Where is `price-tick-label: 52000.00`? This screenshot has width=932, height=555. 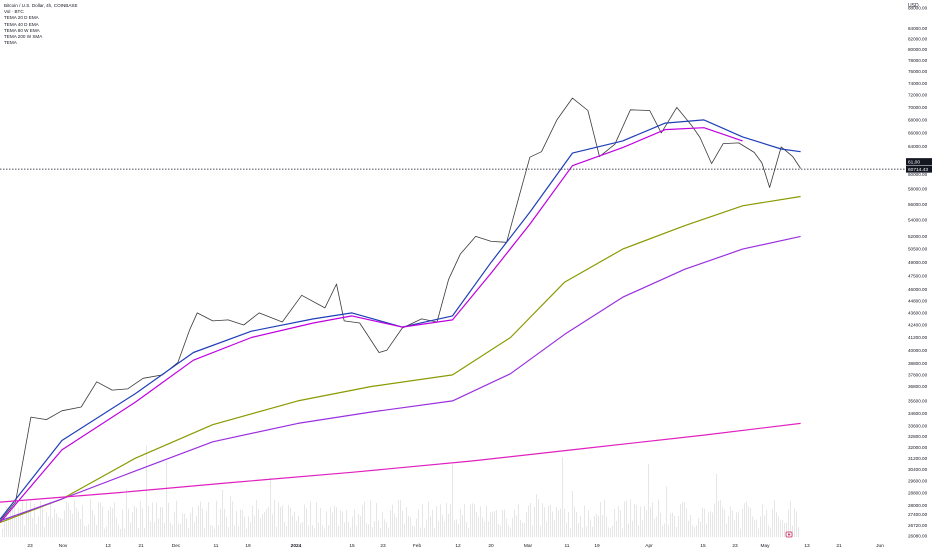 price-tick-label: 52000.00 is located at coordinates (918, 236).